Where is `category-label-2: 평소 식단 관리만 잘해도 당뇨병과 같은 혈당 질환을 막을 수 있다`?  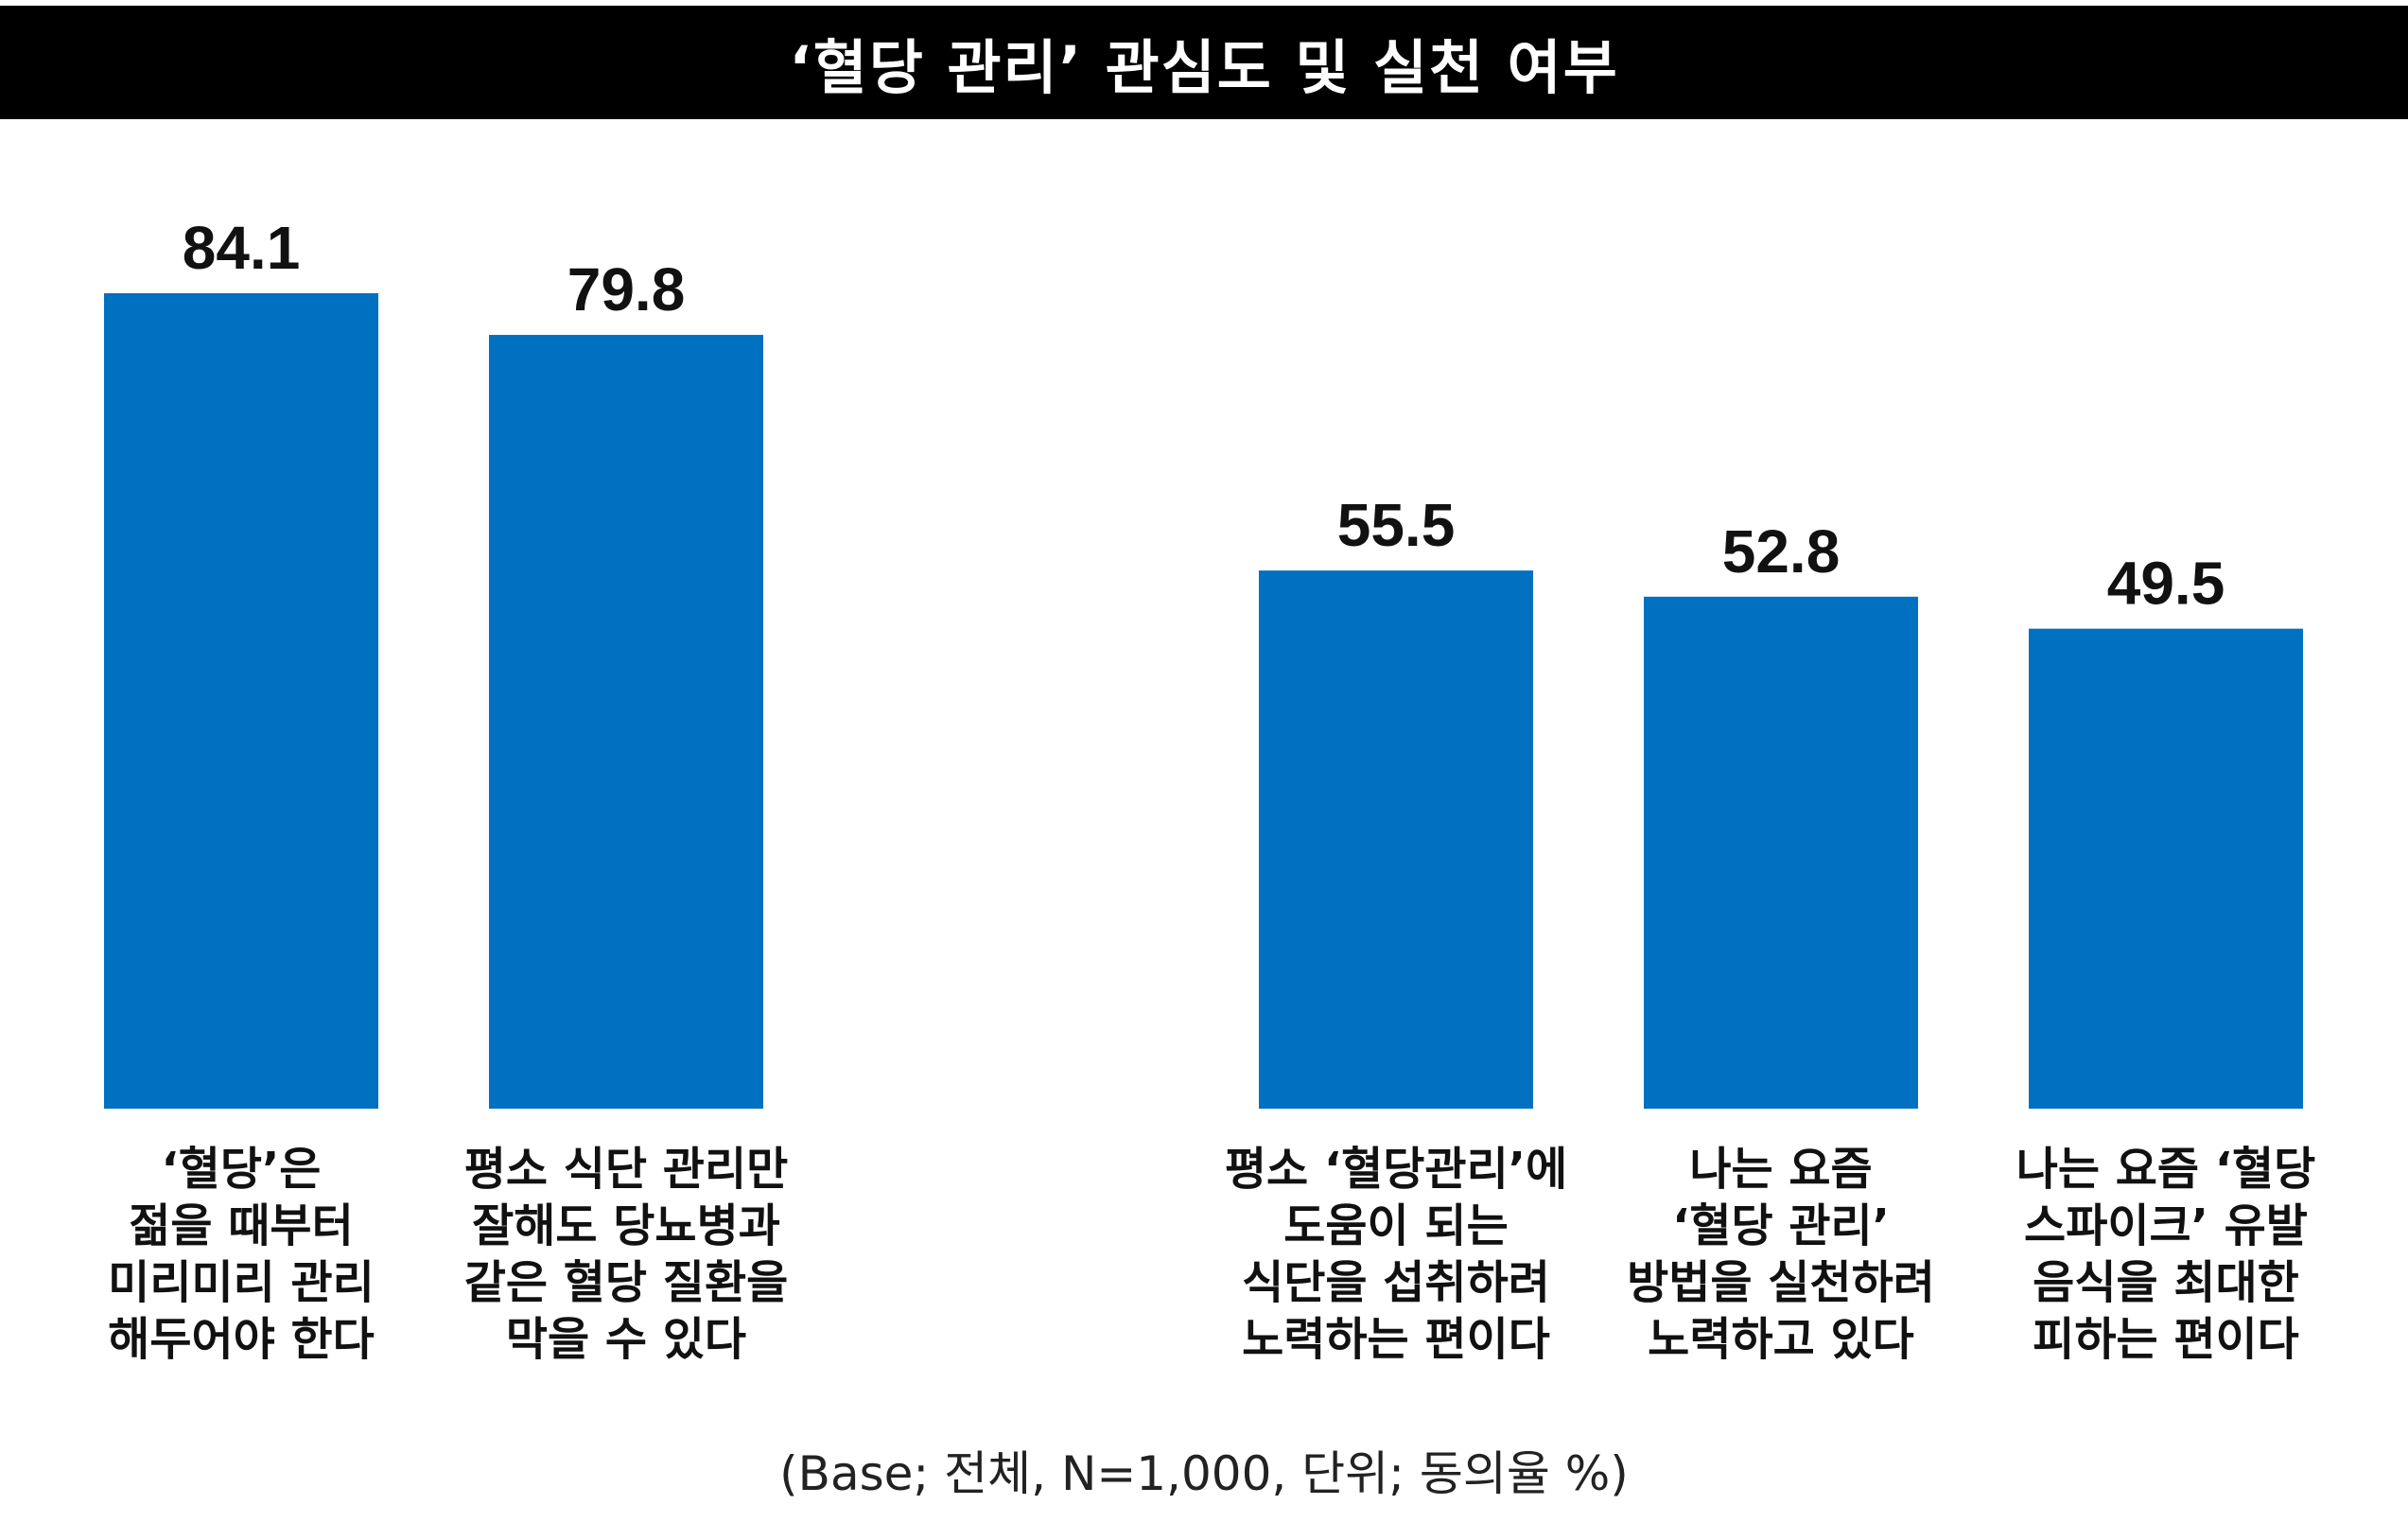
category-label-2: 평소 식단 관리만 잘해도 당뇨병과 같은 혈당 질환을 막을 수 있다 is located at coordinates (626, 1254).